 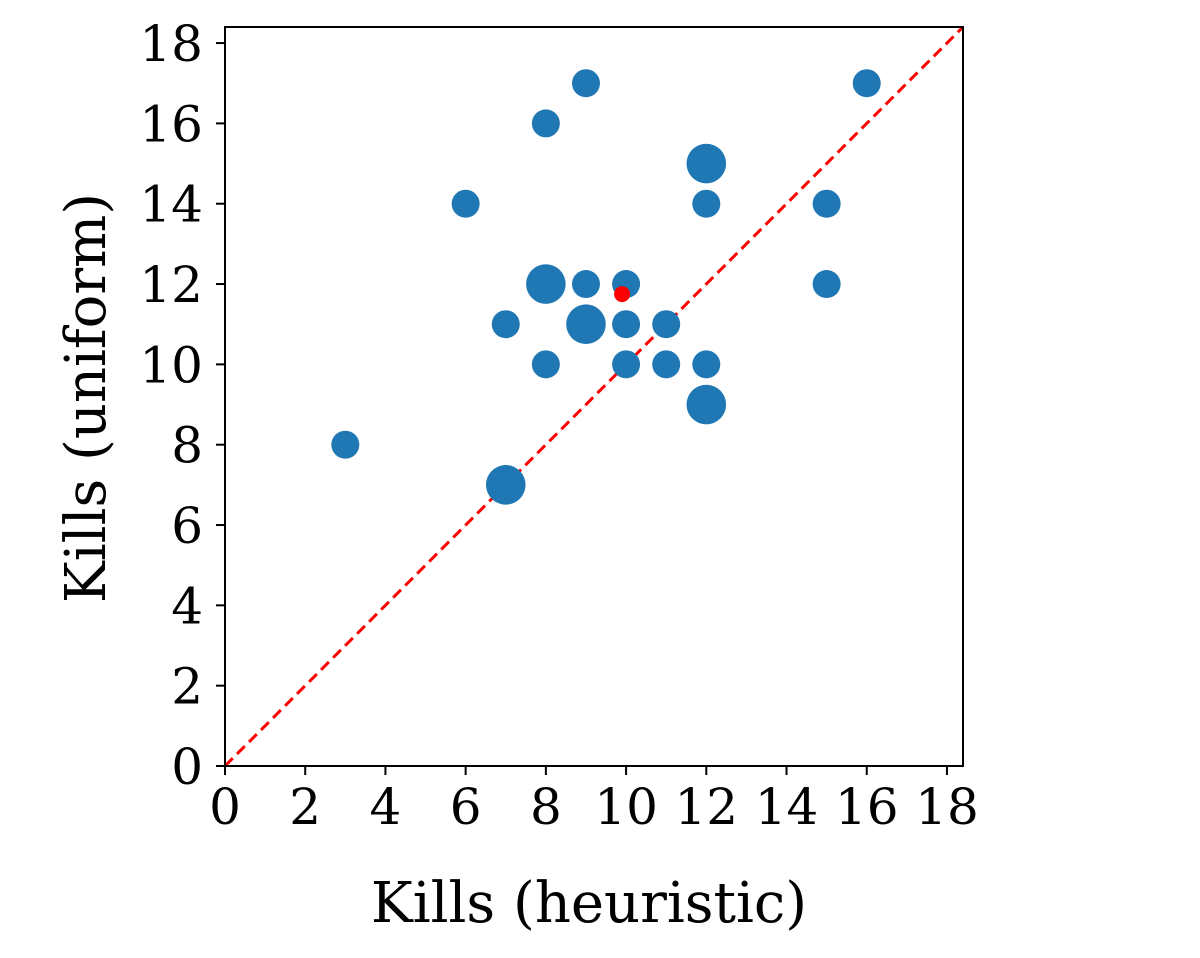 What do you see at coordinates (171, 365) in the screenshot?
I see `y-tick-label: 10` at bounding box center [171, 365].